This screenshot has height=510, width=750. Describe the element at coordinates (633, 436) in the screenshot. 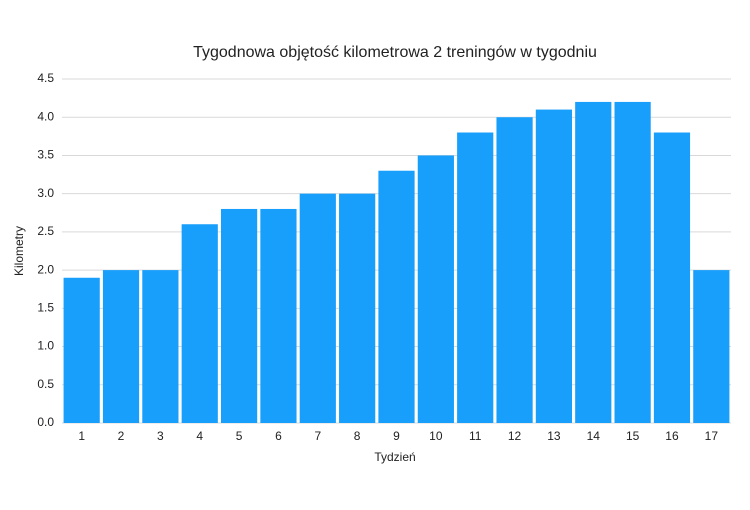

I see `x-tick-label: 15` at that location.